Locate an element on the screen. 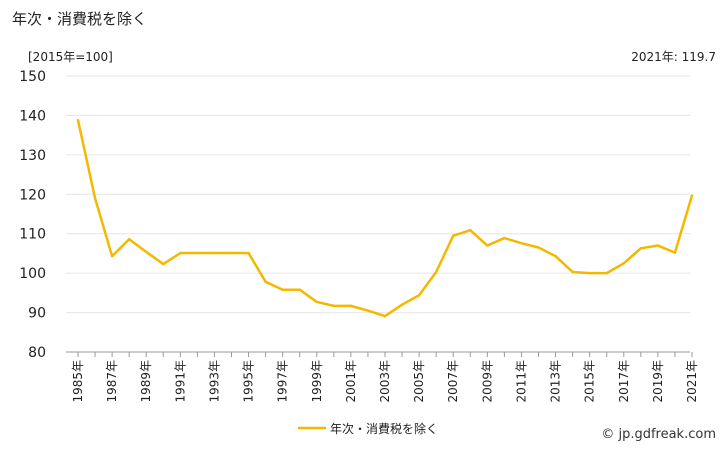 Image resolution: width=728 pixels, height=450 pixels. data-point-1995 is located at coordinates (248, 253).